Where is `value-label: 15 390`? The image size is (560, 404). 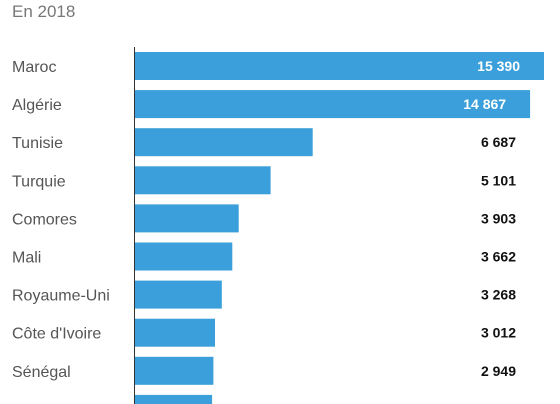 value-label: 15 390 is located at coordinates (498, 66).